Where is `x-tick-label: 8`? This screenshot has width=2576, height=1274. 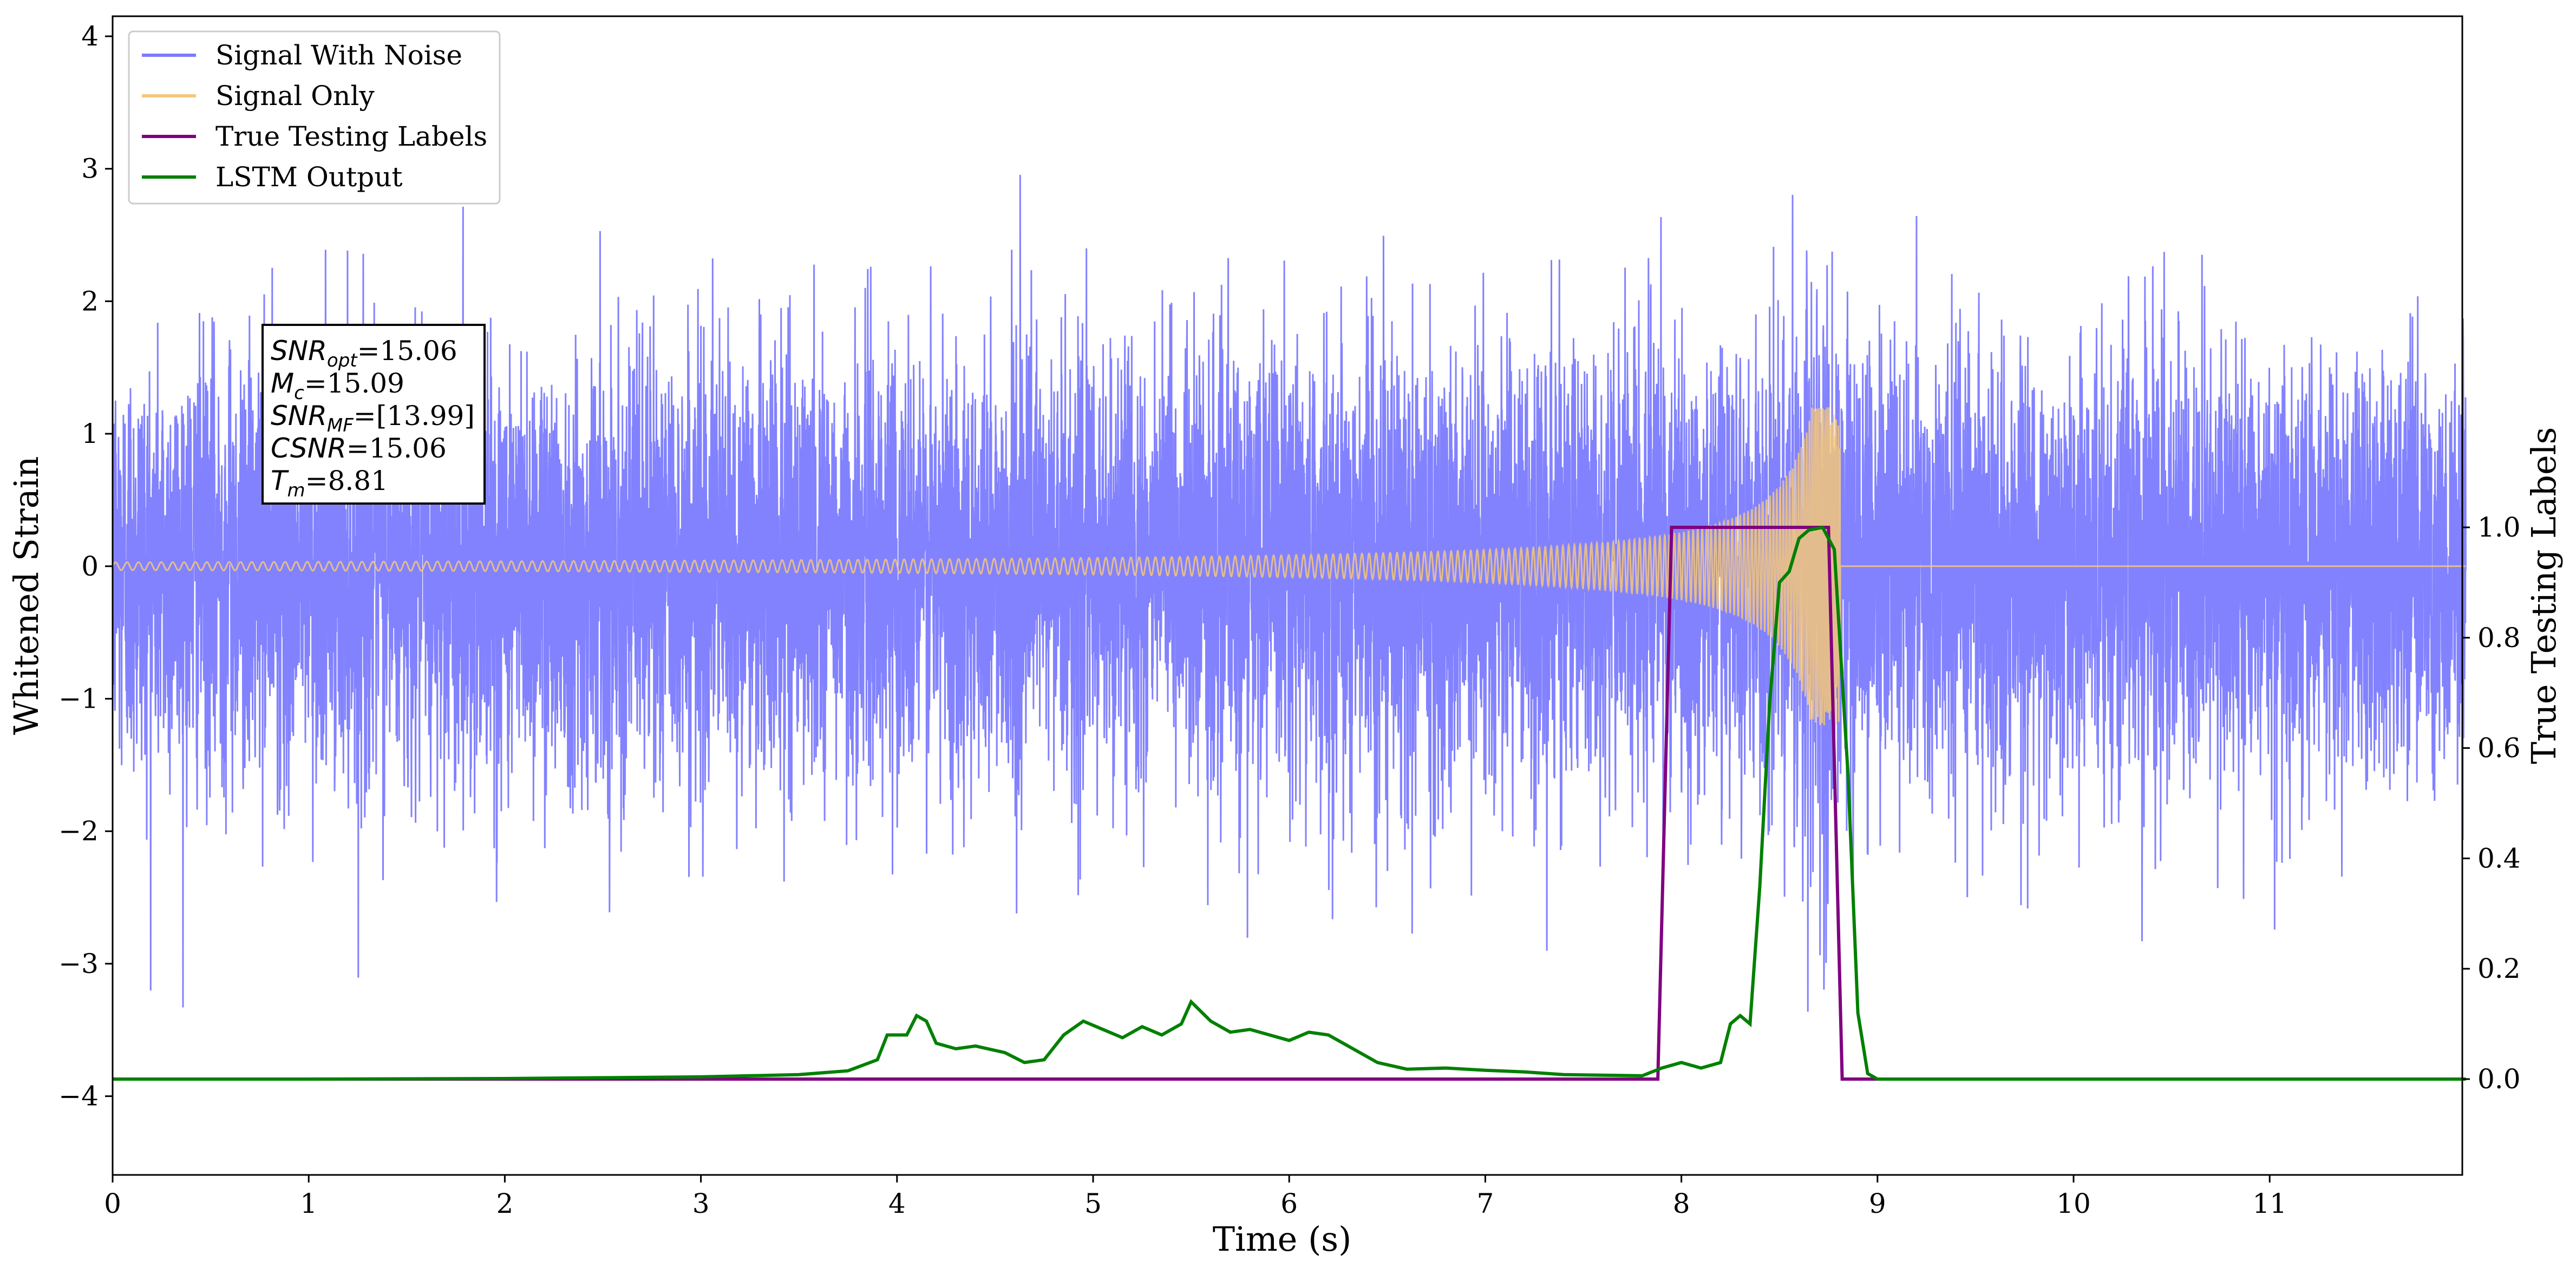
x-tick-label: 8 is located at coordinates (1681, 1203).